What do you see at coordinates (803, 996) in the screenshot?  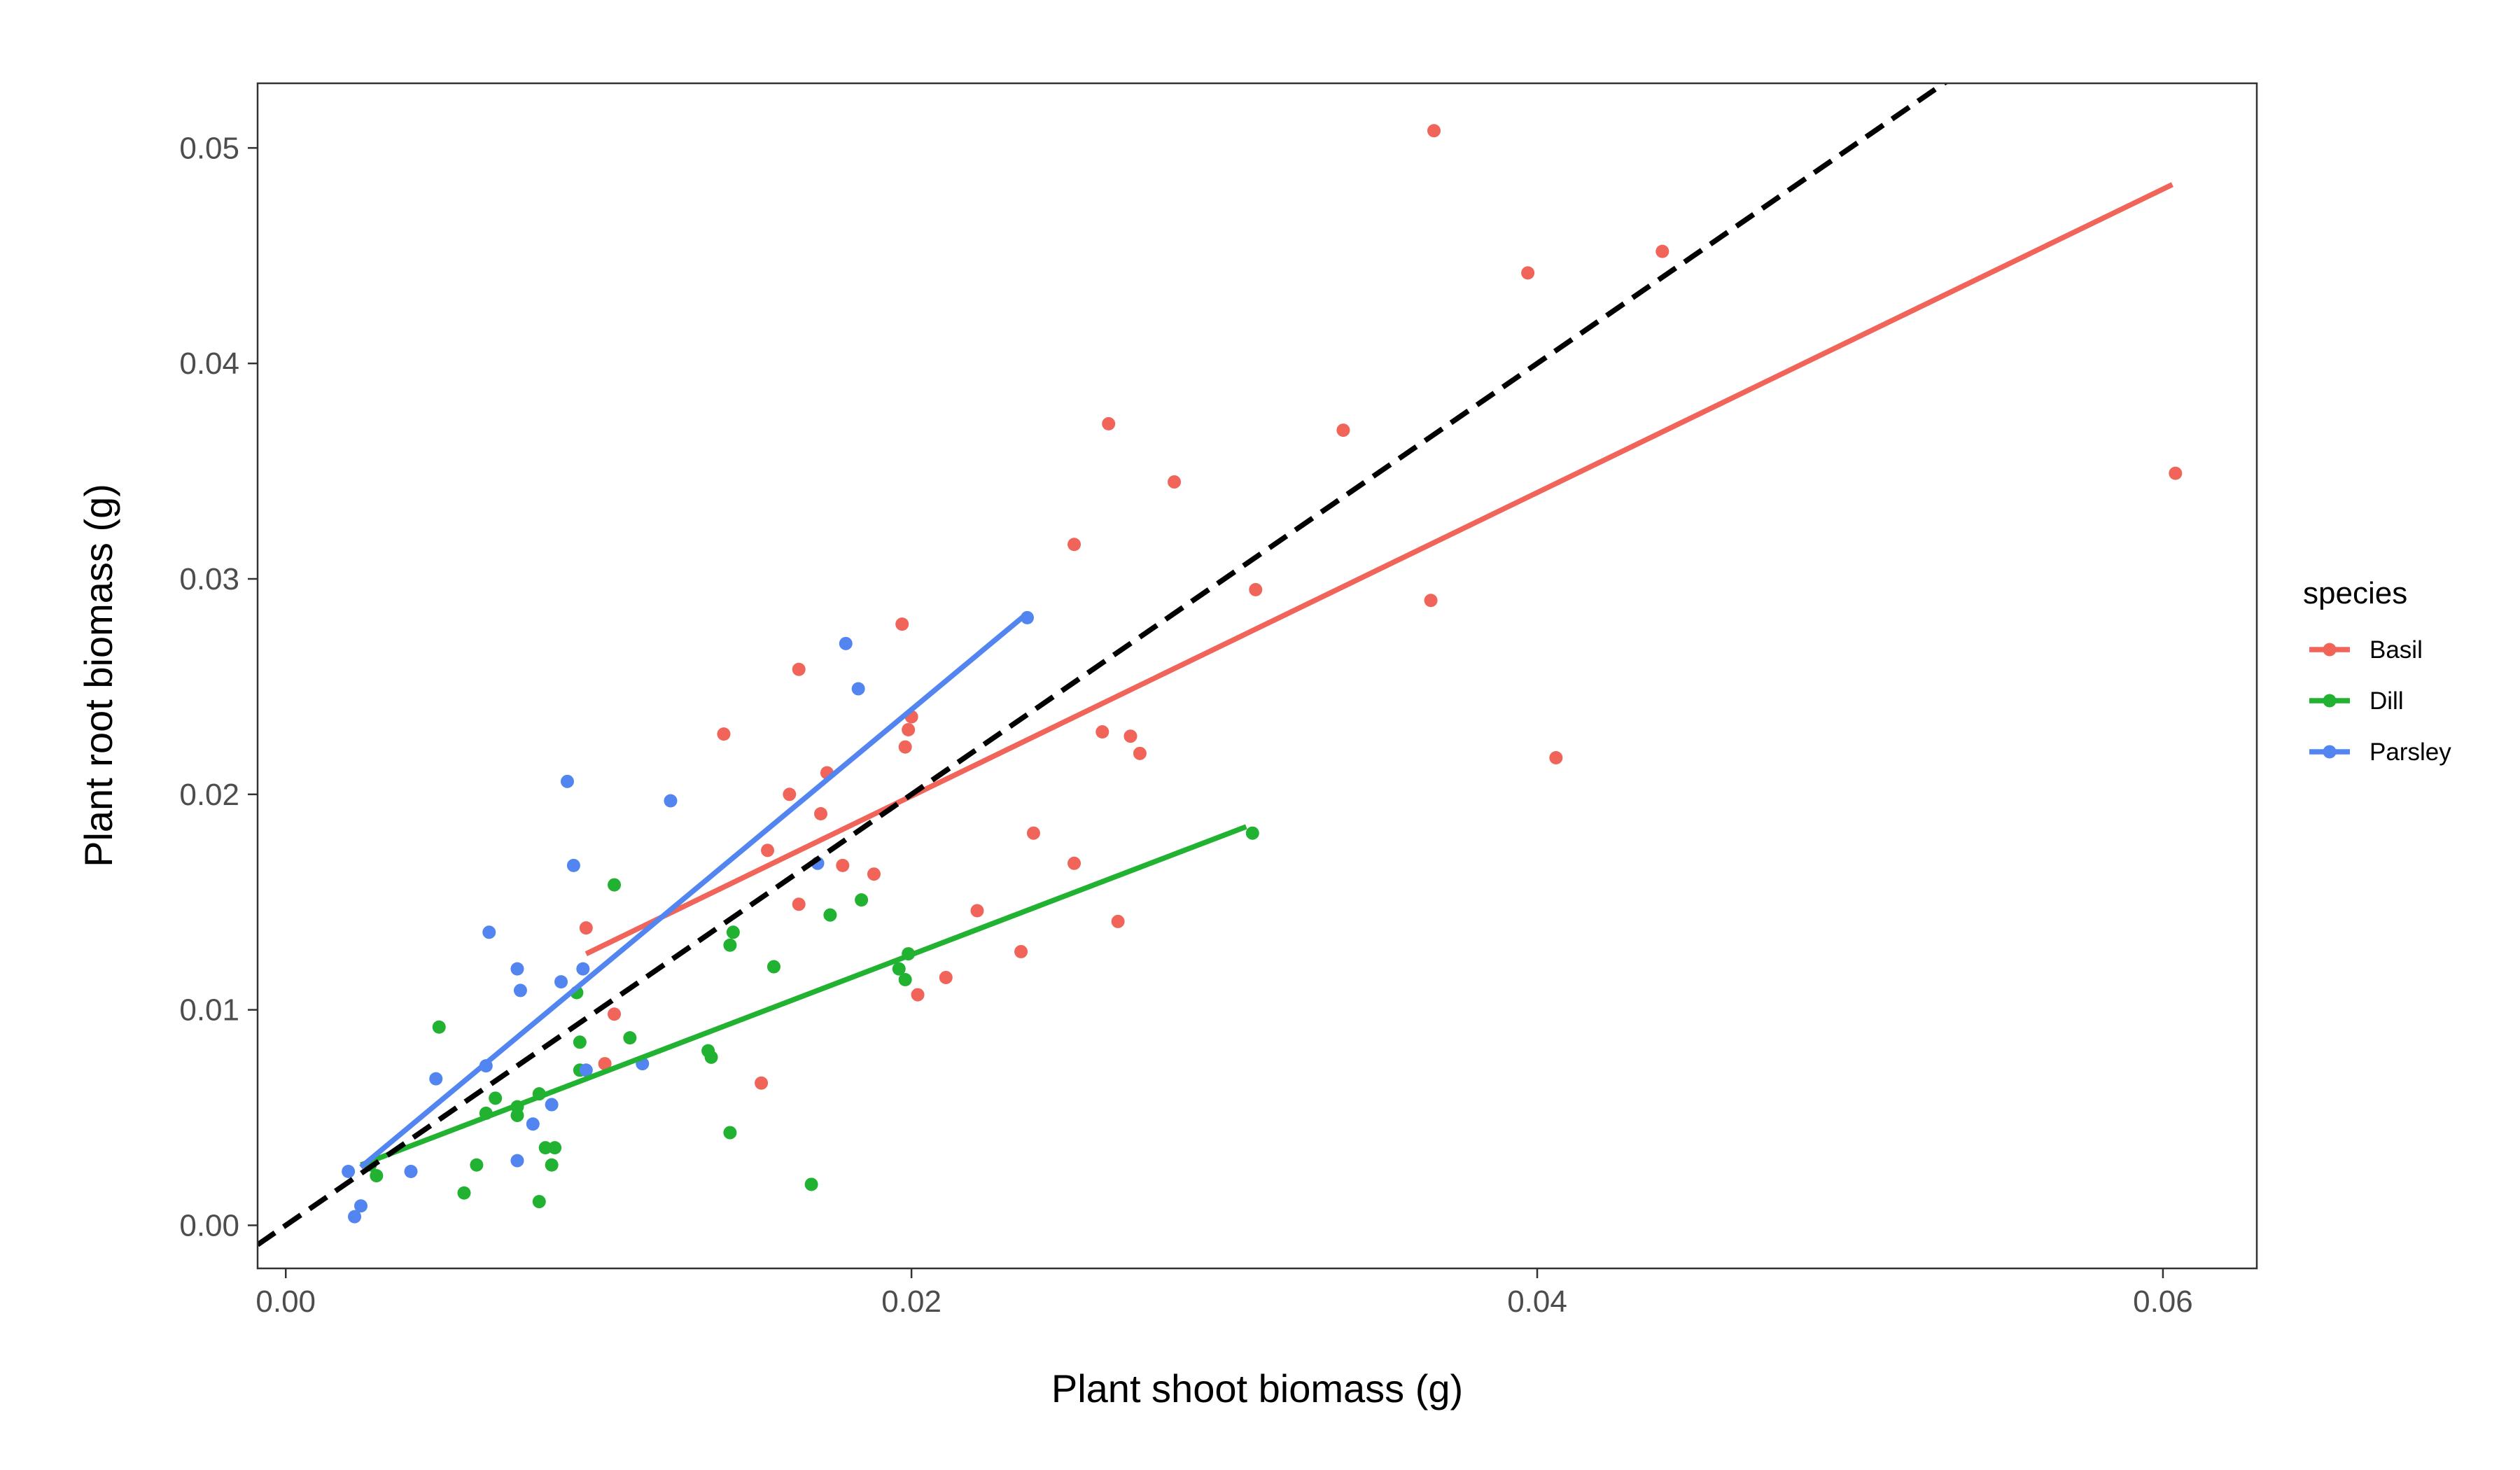 I see `fit-line-dill` at bounding box center [803, 996].